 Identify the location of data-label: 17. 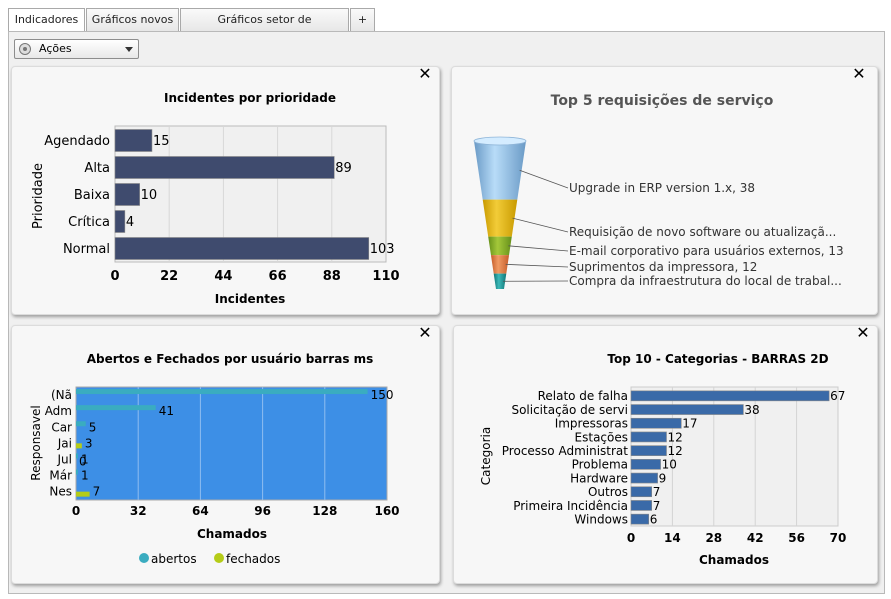
(689, 424).